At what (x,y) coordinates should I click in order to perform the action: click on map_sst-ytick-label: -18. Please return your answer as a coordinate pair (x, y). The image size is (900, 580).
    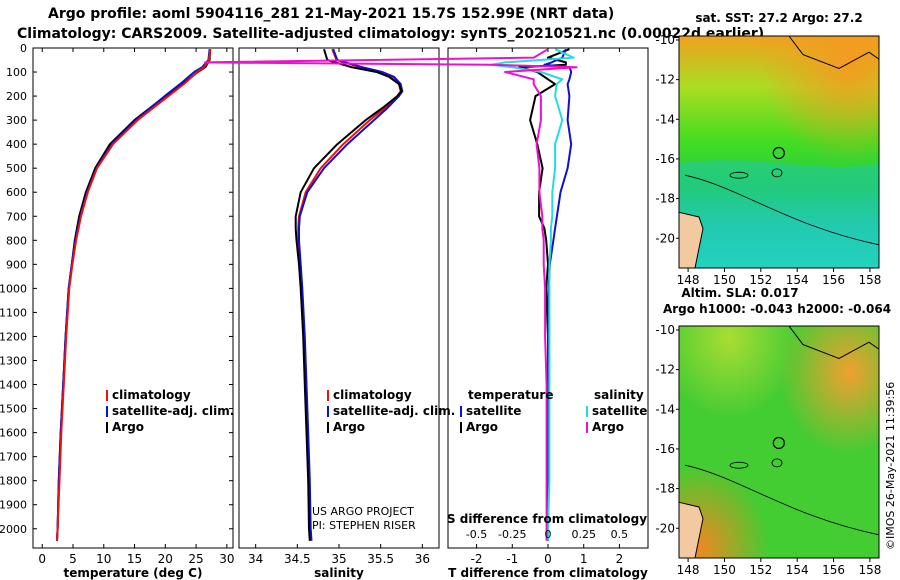
    Looking at the image, I should click on (665, 199).